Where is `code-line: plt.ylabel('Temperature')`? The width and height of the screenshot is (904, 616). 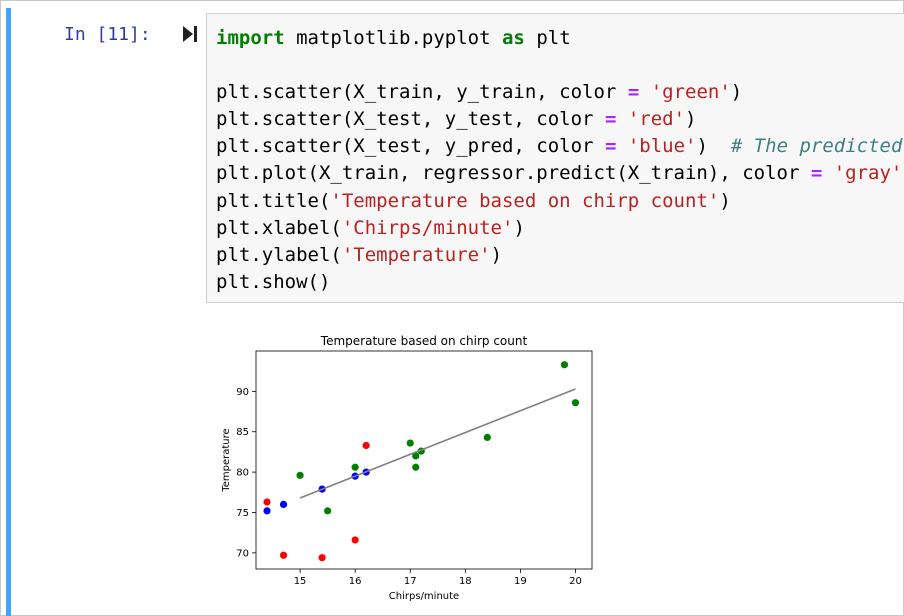 code-line: plt.ylabel('Temperature') is located at coordinates (359, 254).